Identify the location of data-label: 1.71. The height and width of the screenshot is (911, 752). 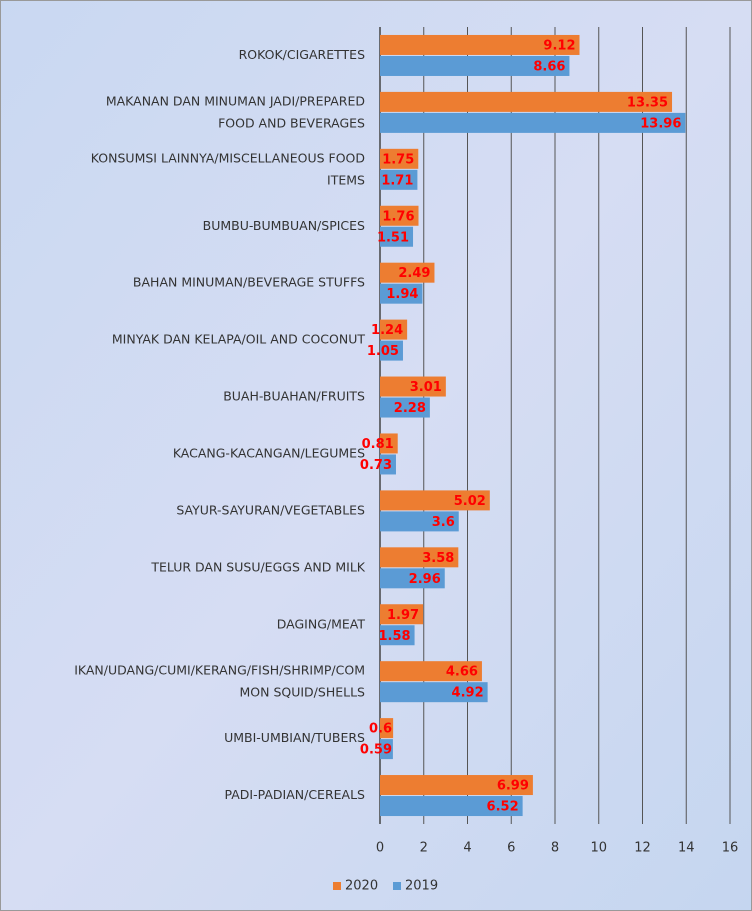
(397, 180).